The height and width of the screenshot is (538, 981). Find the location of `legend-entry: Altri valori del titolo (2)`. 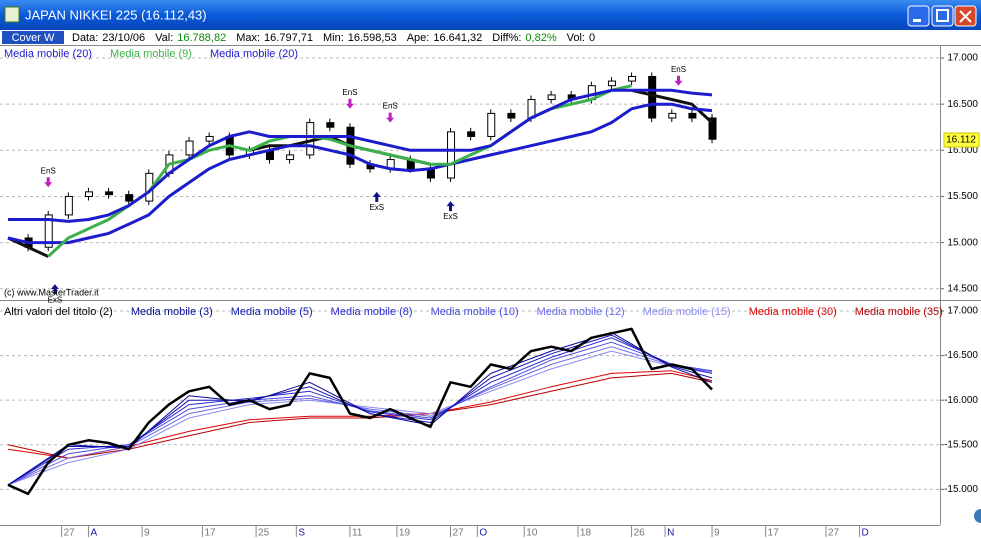

legend-entry: Altri valori del titolo (2) is located at coordinates (58, 312).